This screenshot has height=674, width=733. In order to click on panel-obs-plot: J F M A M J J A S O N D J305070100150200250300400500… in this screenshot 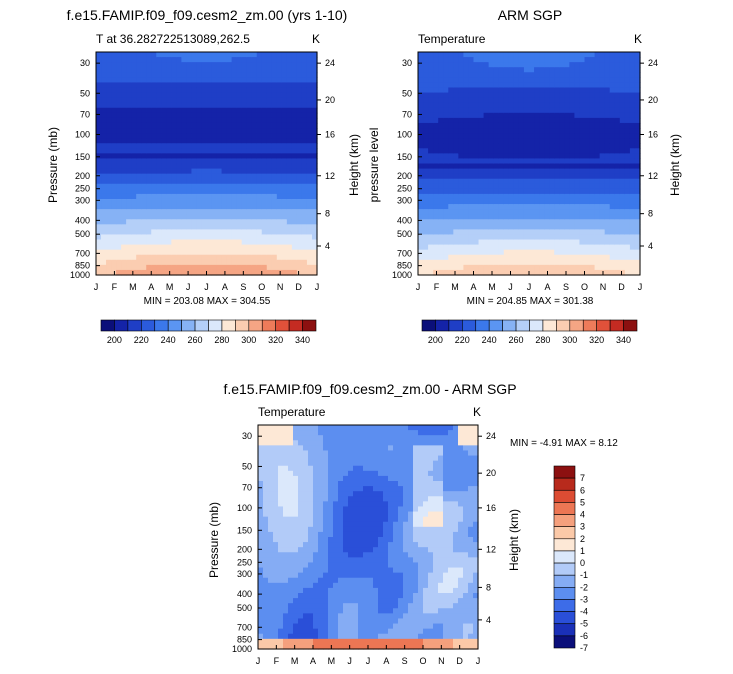, I will do `click(525, 171)`.